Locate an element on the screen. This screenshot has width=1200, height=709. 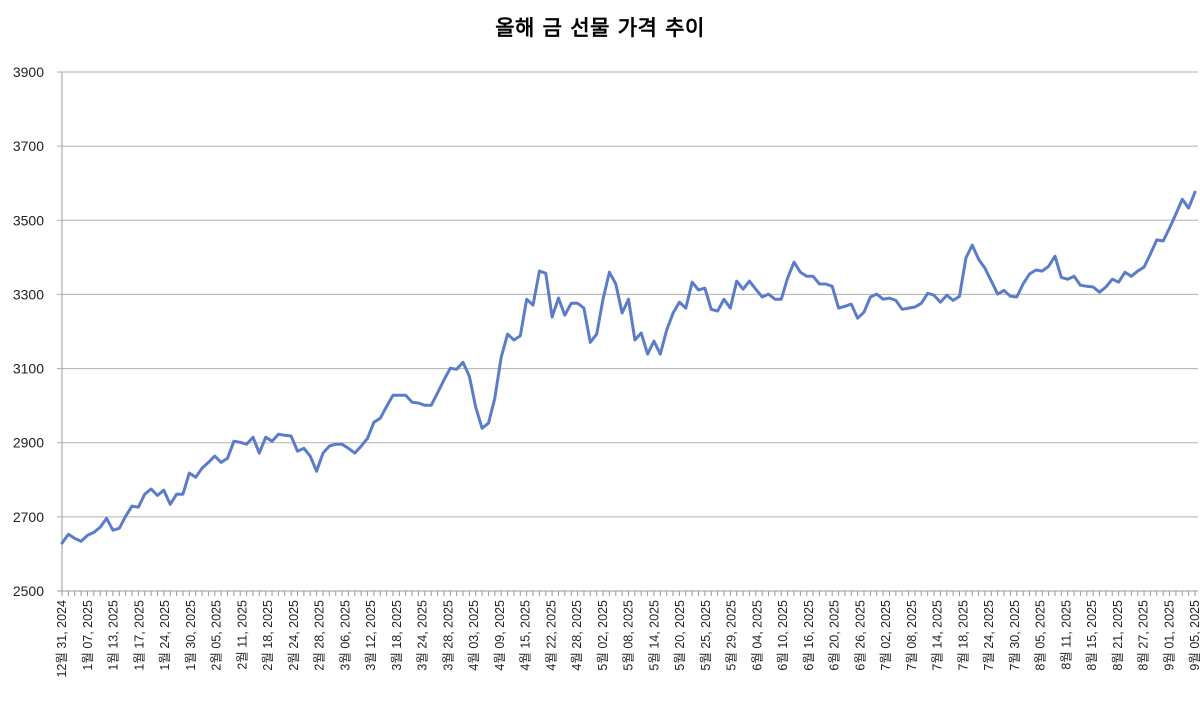
x-tick-label: 1월 13, 2025 is located at coordinates (114, 635).